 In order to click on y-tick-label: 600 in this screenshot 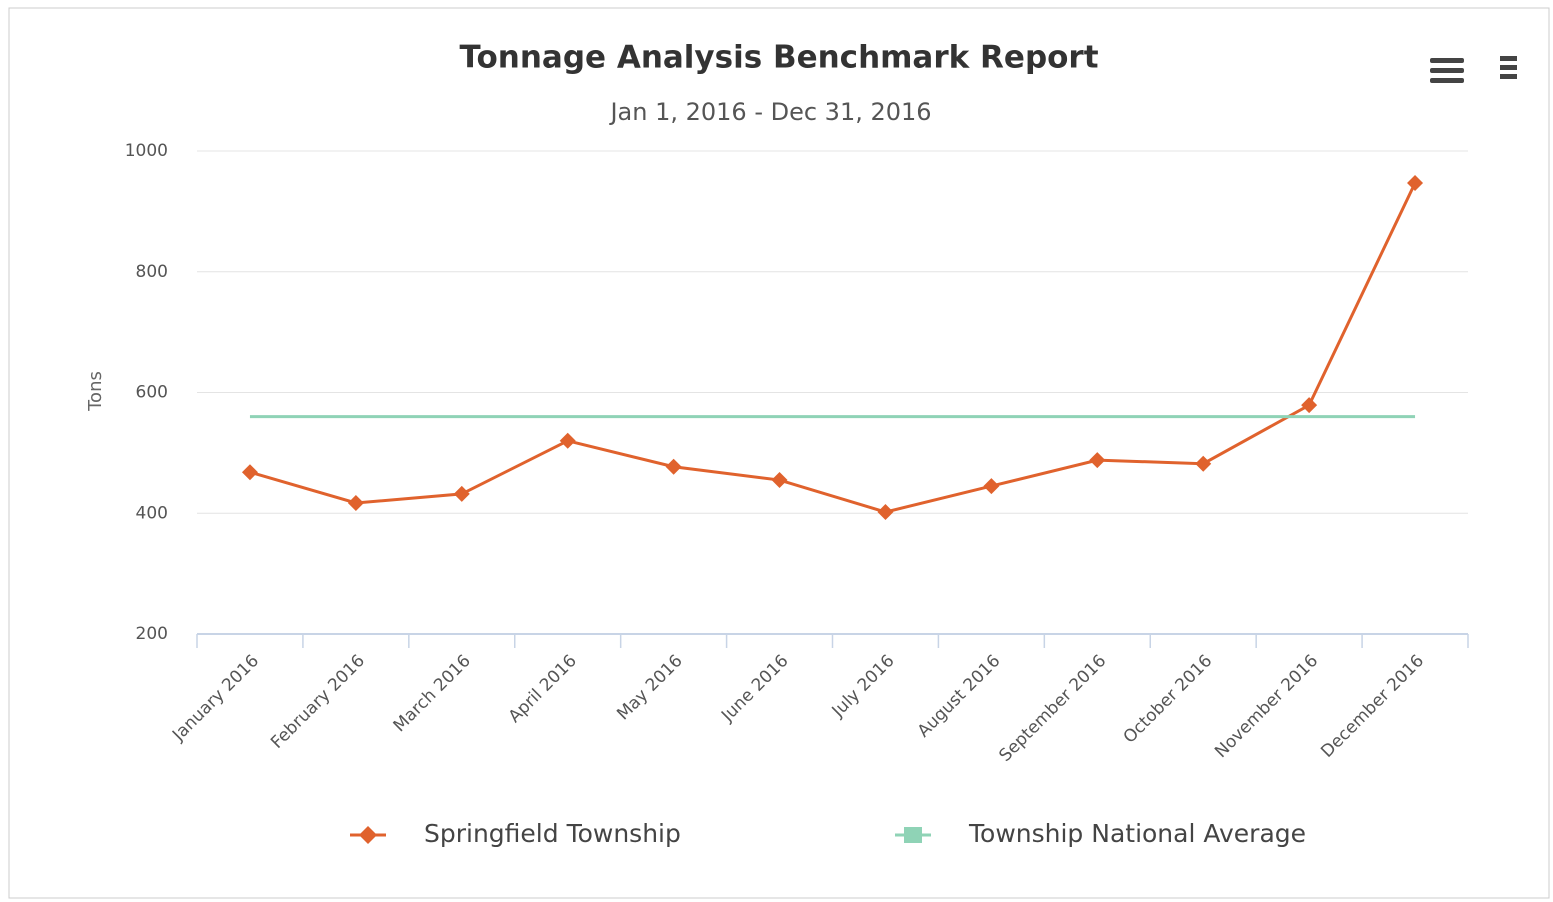, I will do `click(152, 393)`.